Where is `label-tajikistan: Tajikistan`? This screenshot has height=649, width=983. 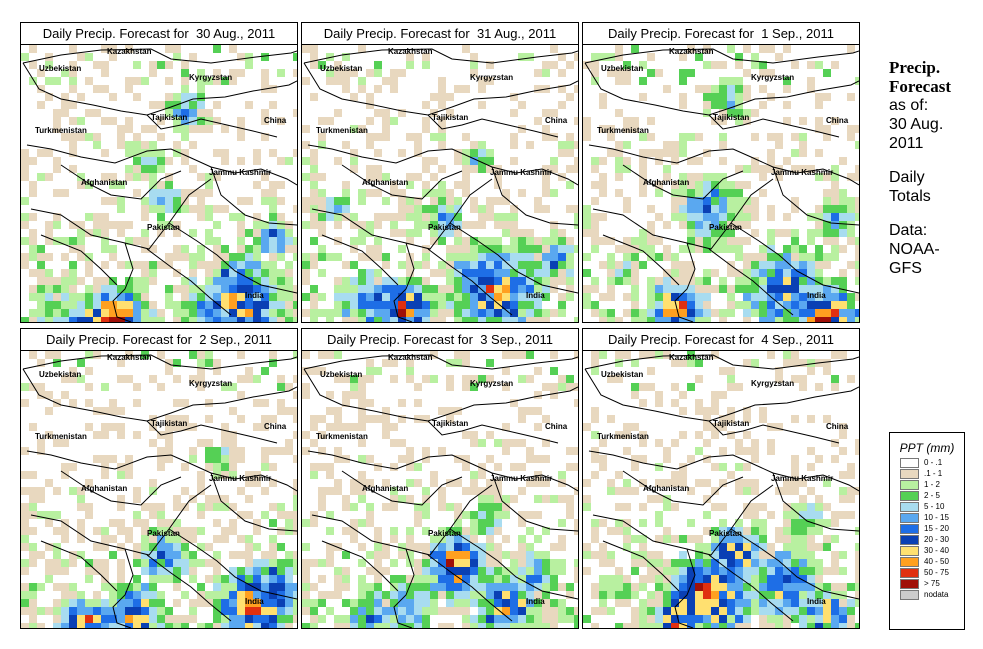
label-tajikistan: Tajikistan is located at coordinates (731, 423).